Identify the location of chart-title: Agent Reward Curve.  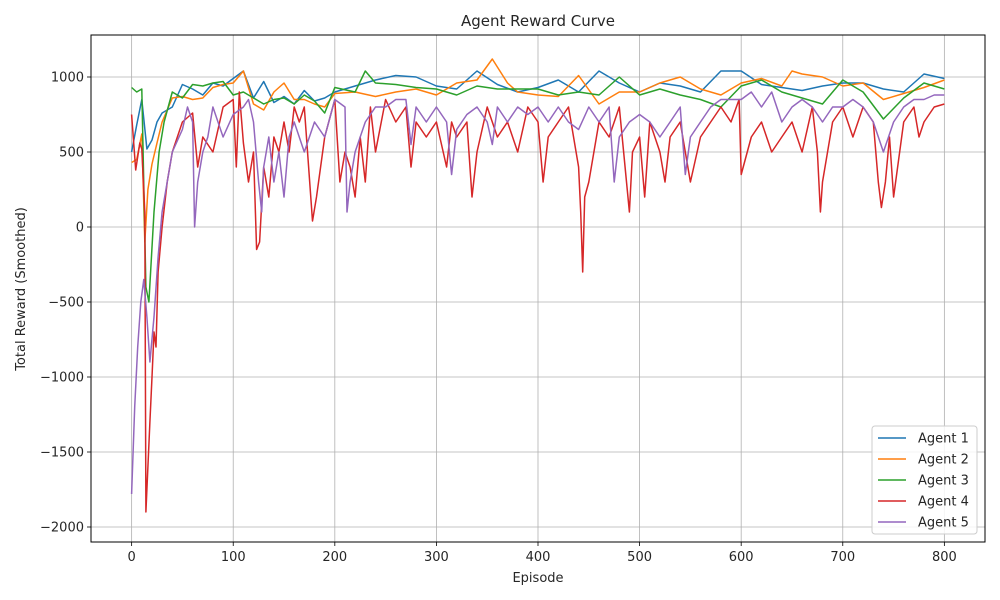
(538, 21).